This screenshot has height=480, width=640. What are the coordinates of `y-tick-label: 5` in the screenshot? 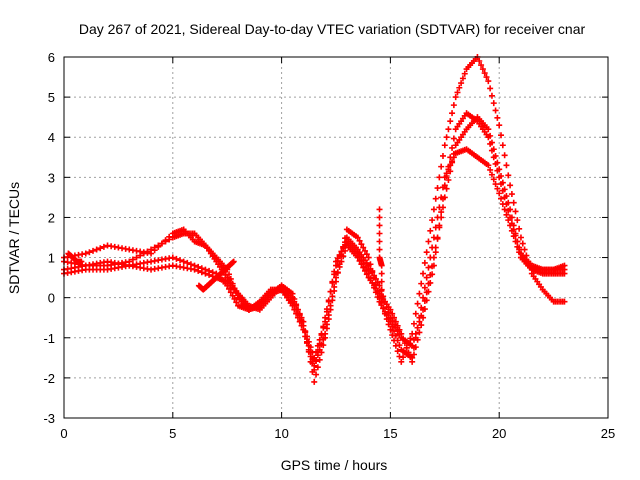 It's located at (51, 97).